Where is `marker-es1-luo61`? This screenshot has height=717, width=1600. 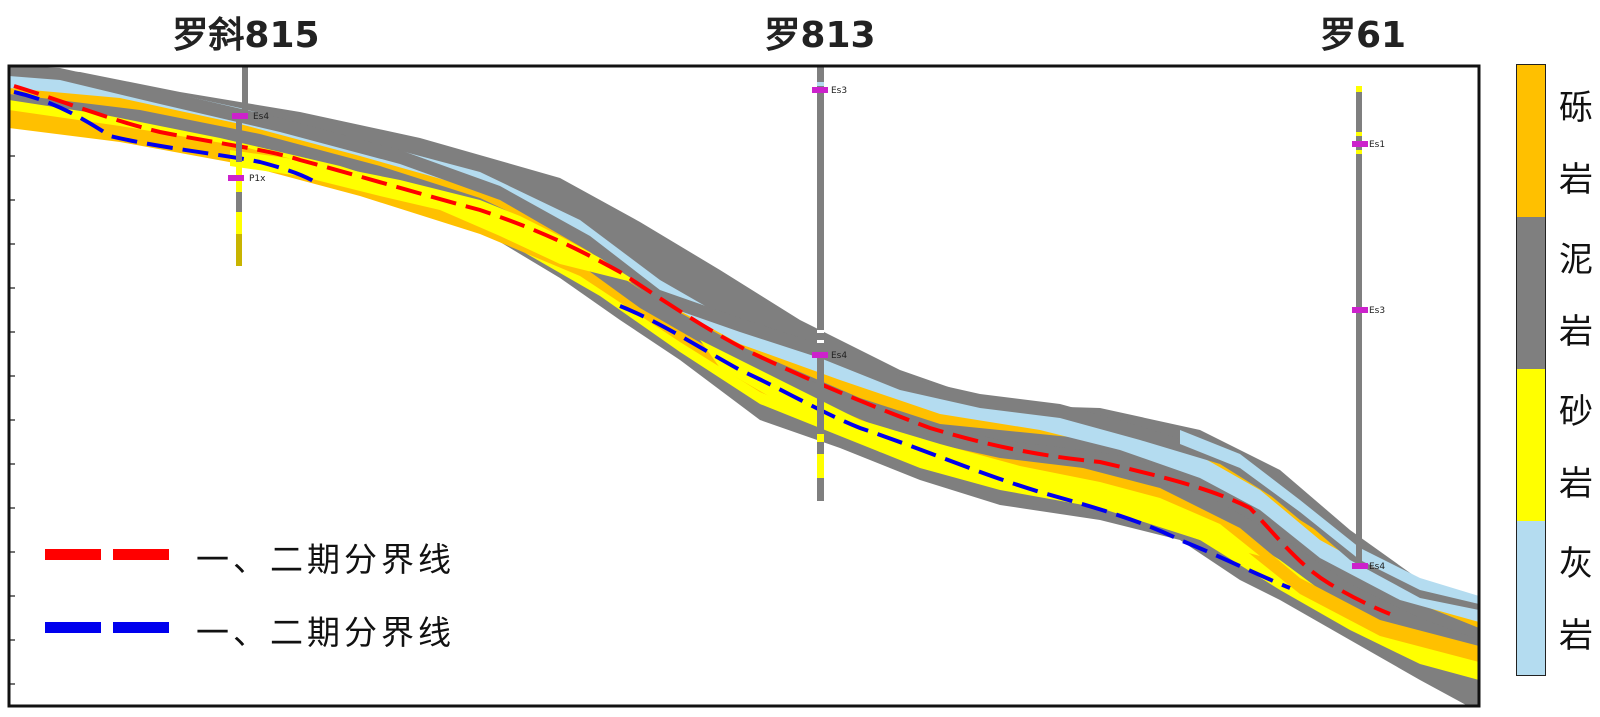
marker-es1-luo61 is located at coordinates (1360, 144).